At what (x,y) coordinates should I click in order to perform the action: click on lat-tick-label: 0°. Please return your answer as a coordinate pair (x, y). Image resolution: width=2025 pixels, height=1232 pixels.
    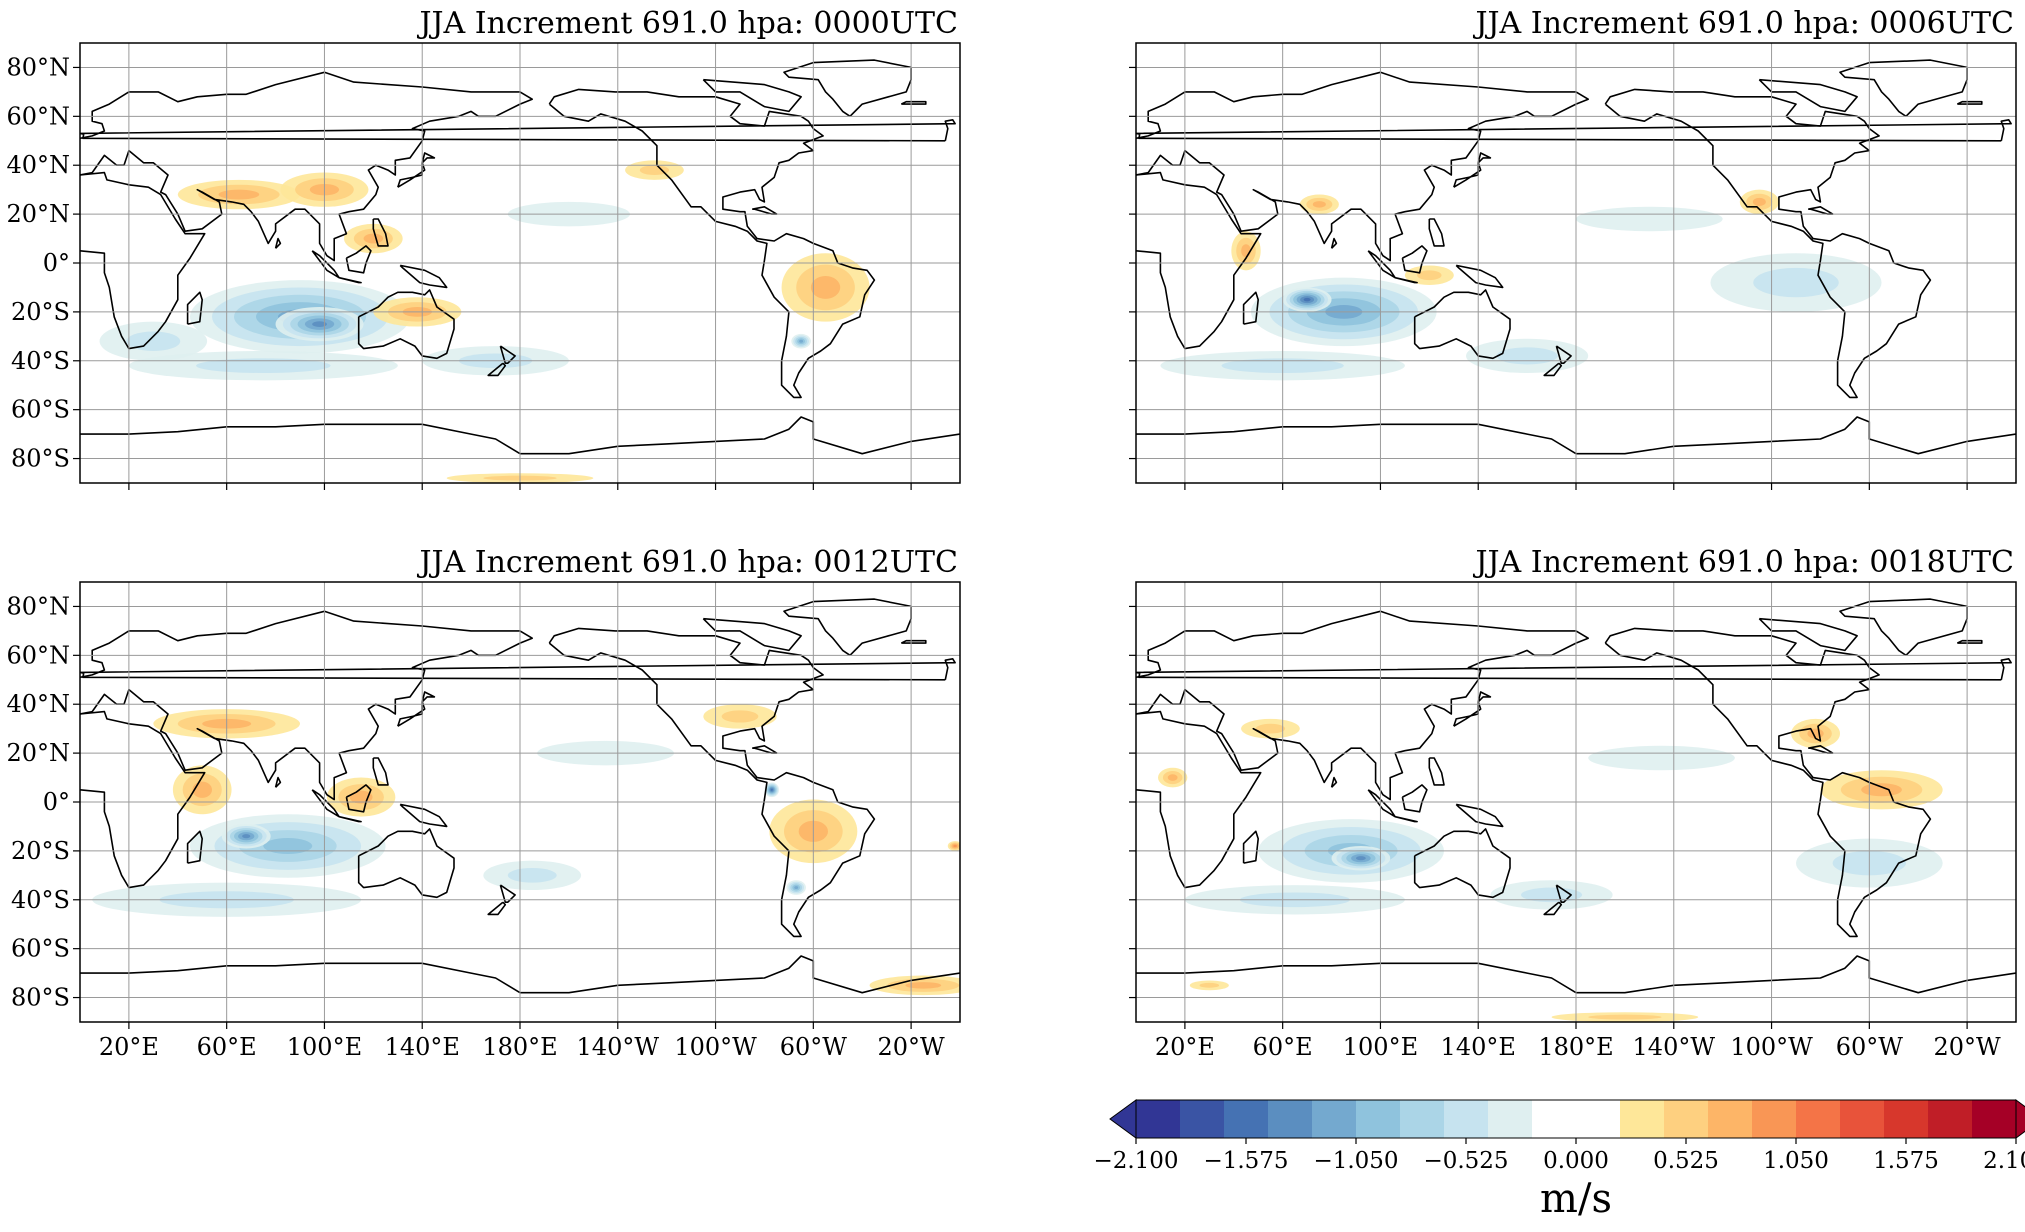
    Looking at the image, I should click on (56, 802).